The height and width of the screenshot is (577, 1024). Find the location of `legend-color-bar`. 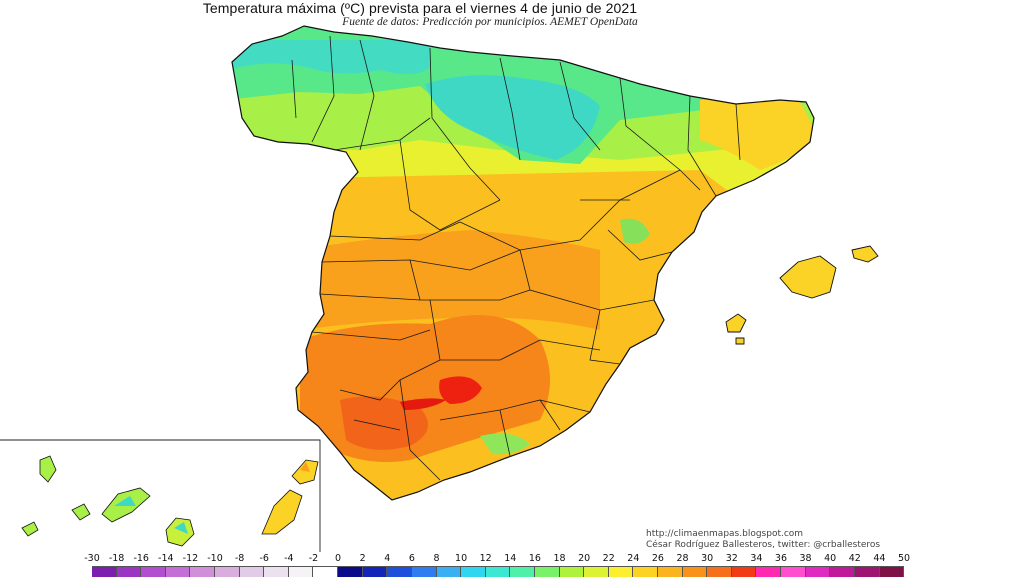

legend-color-bar is located at coordinates (498, 571).